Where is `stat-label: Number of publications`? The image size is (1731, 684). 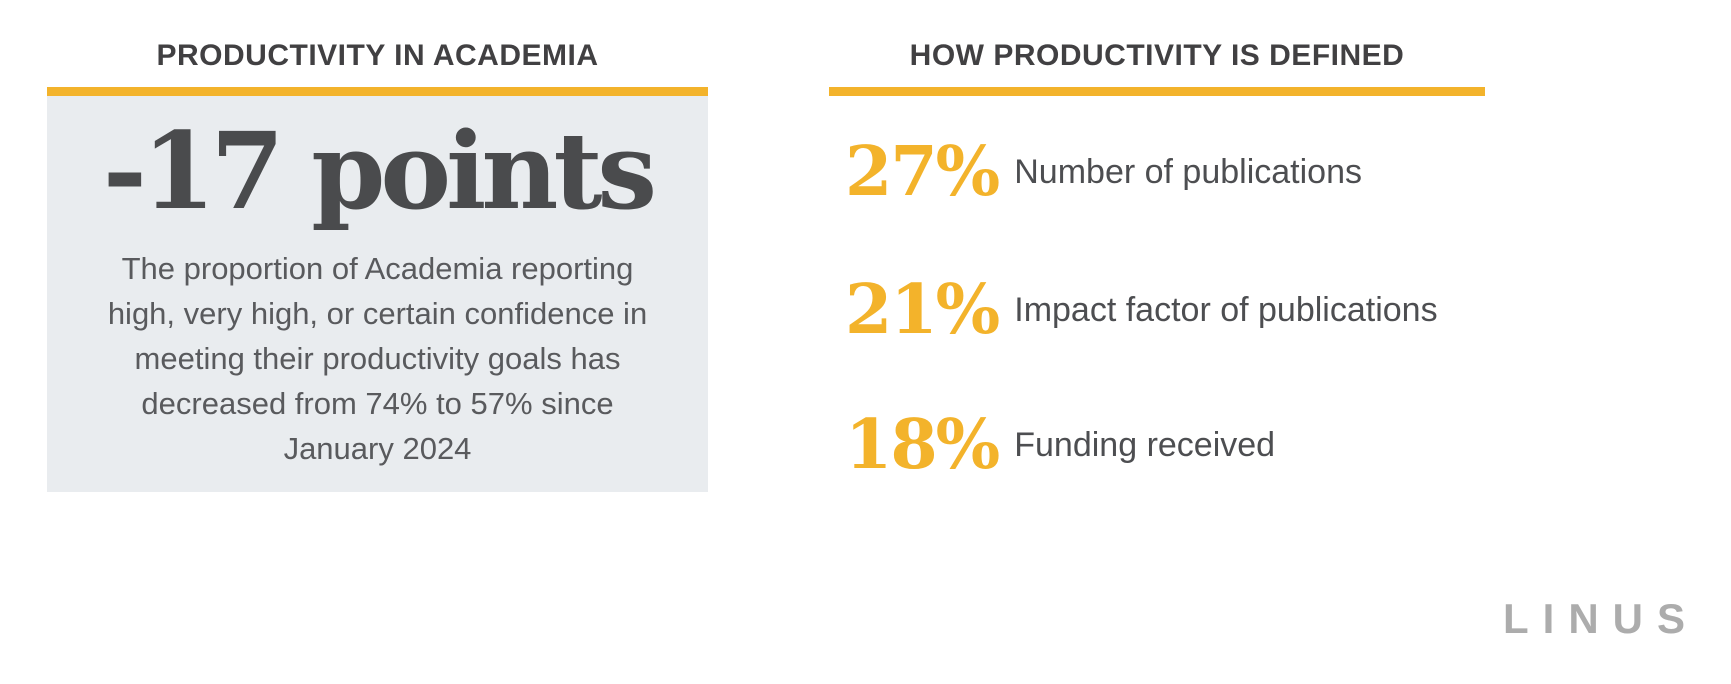
stat-label: Number of publications is located at coordinates (1188, 171).